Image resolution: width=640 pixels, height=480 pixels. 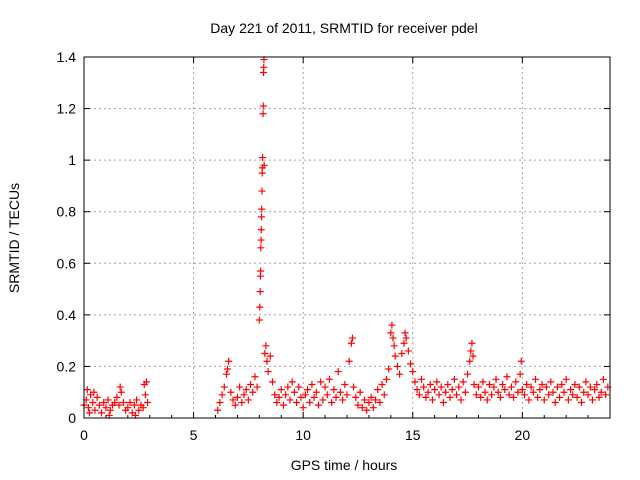 I want to click on y-tick-label: 0.4, so click(x=67, y=315).